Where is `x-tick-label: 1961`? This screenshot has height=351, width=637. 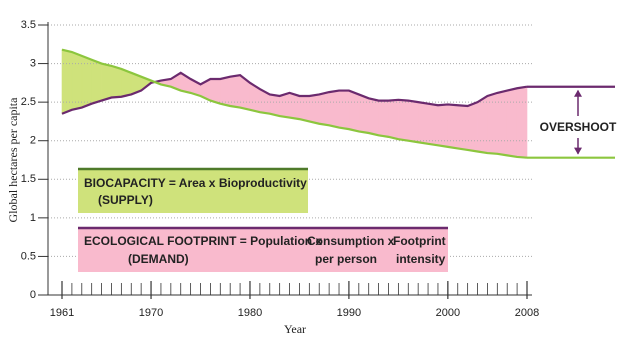 x-tick-label: 1961 is located at coordinates (62, 313).